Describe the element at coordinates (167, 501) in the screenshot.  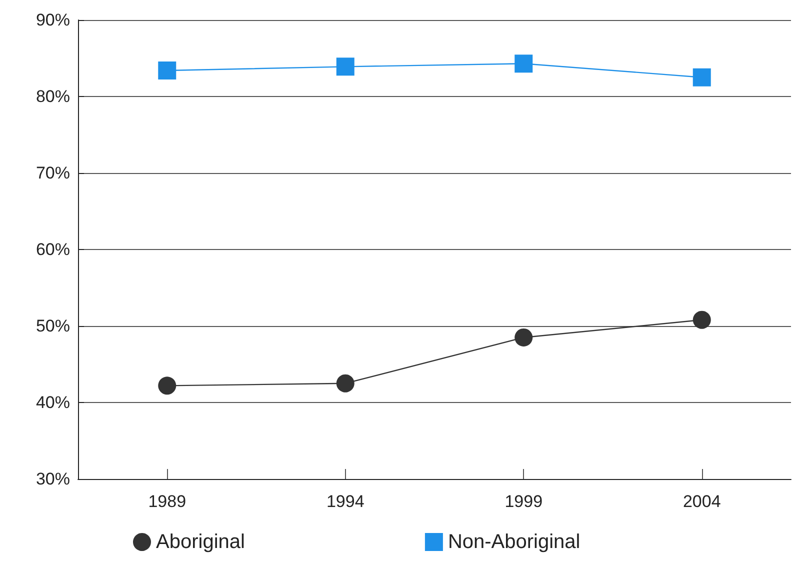
I see `x-tick-label: 1989` at that location.